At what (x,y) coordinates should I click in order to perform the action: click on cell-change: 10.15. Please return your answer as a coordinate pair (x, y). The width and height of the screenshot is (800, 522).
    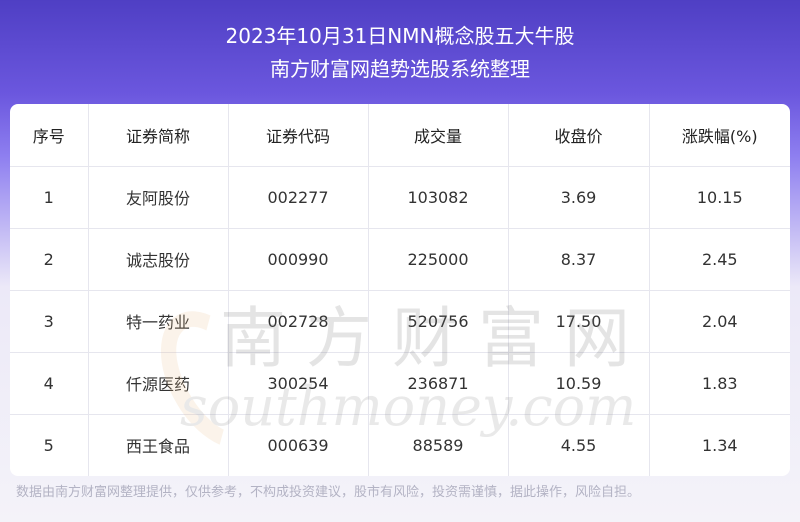
    Looking at the image, I should click on (719, 197).